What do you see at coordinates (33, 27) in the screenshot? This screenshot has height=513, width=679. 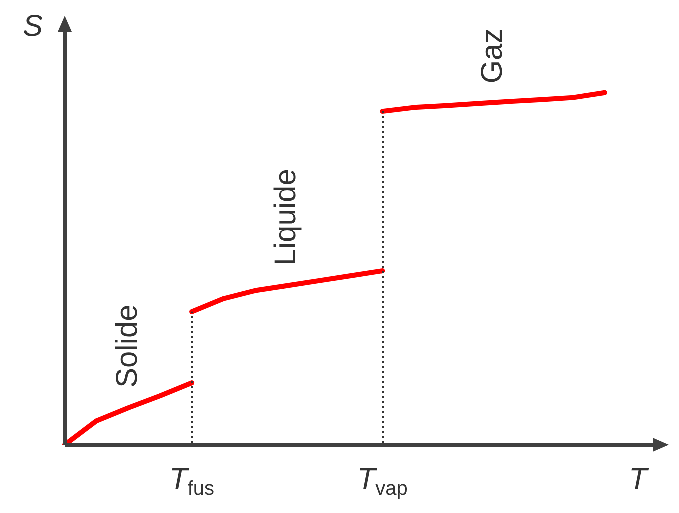 I see `y-axis-title: S` at bounding box center [33, 27].